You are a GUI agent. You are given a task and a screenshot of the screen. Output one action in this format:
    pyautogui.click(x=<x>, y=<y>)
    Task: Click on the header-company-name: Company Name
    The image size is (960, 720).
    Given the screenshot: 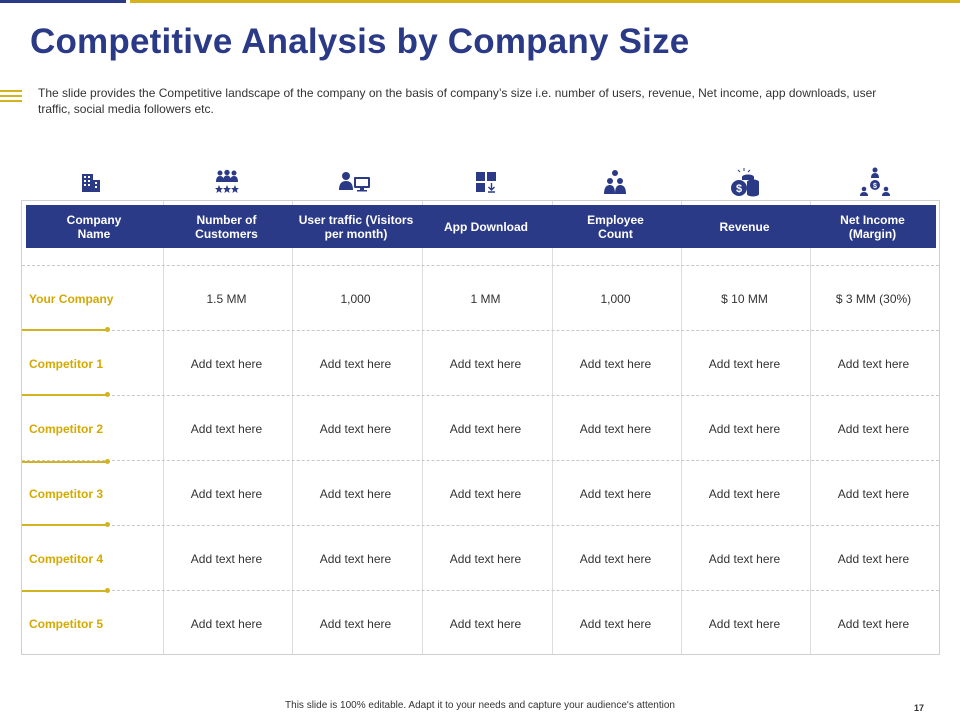 What is the action you would take?
    pyautogui.click(x=94, y=226)
    